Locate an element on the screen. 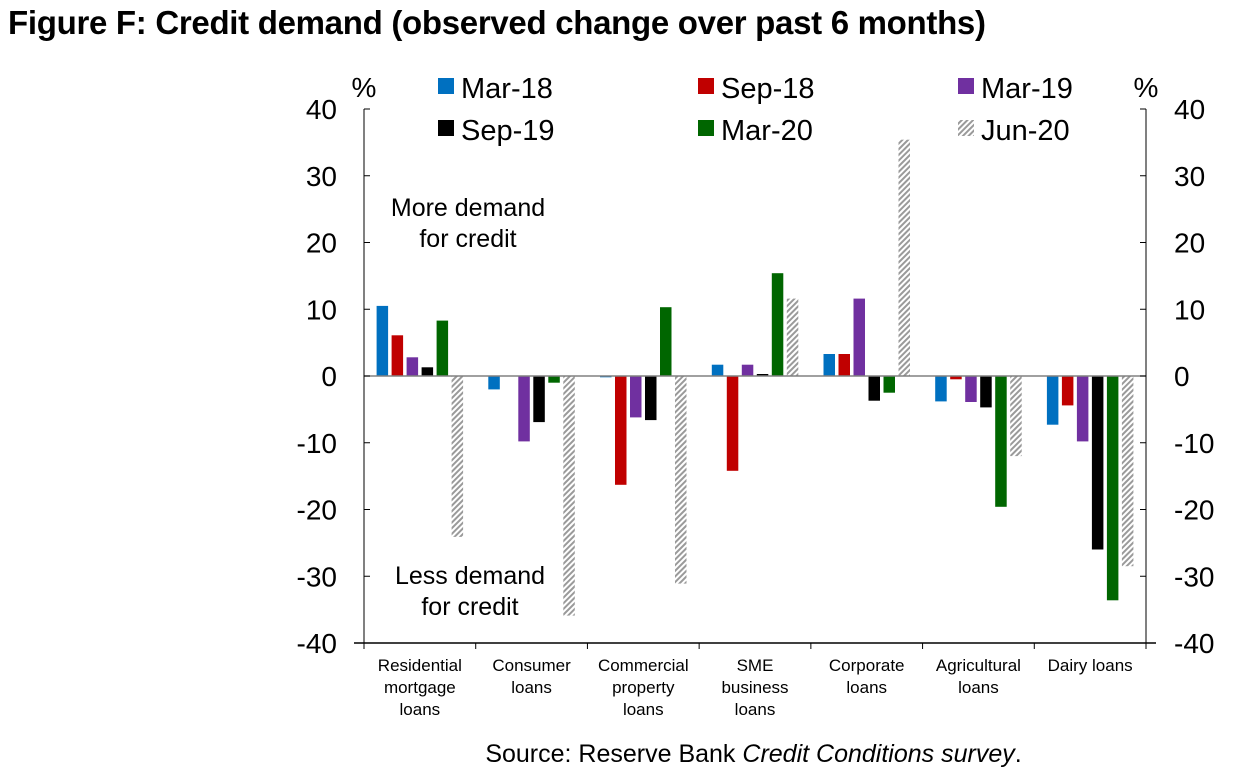 The height and width of the screenshot is (780, 1237). annotation-line: Less demand is located at coordinates (470, 576).